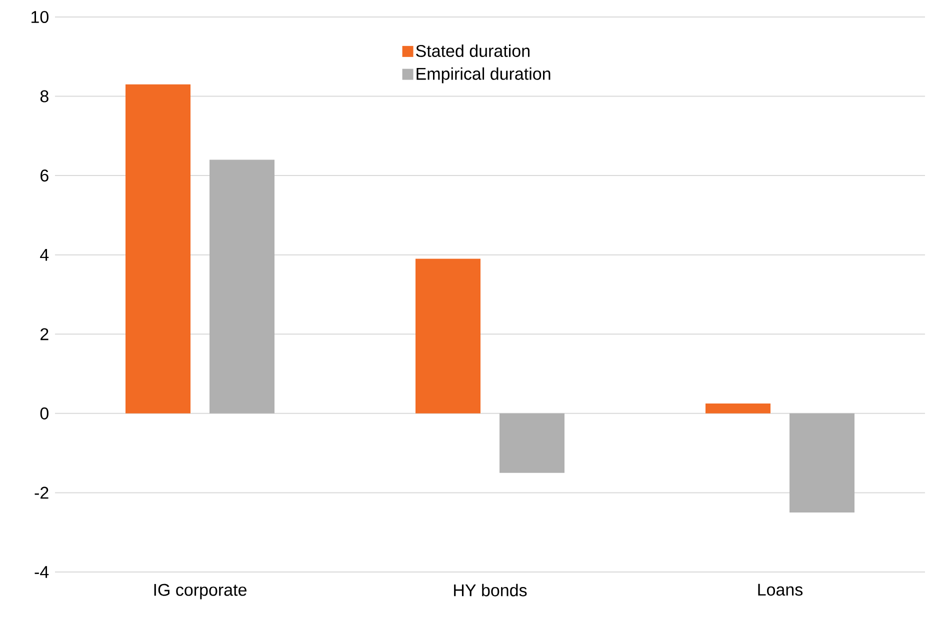 Image resolution: width=940 pixels, height=618 pixels. Describe the element at coordinates (780, 590) in the screenshot. I see `x-tick-label: Loans` at that location.